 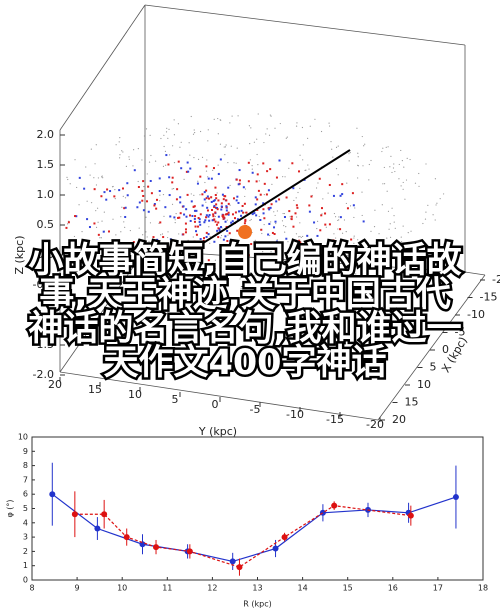 What do you see at coordinates (476, 314) in the screenshot?
I see `x-tick-label: -10` at bounding box center [476, 314].